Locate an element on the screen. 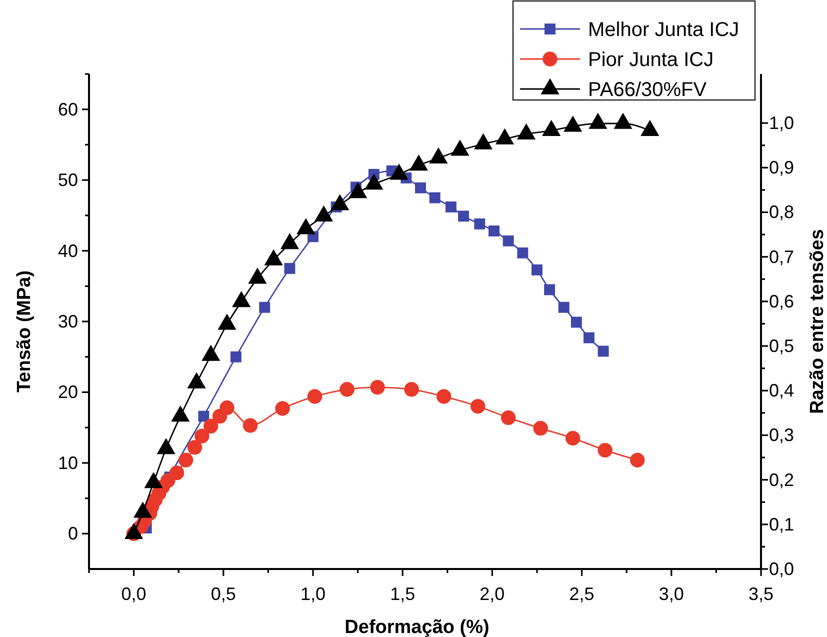 This screenshot has width=827, height=637. x-tick-label: 0,0 is located at coordinates (133, 594).